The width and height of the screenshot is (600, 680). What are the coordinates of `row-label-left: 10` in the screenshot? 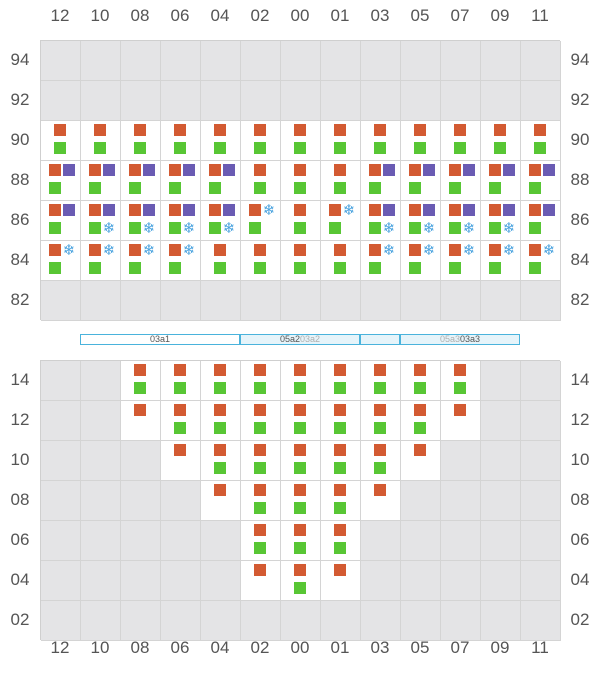 It's located at (20, 459).